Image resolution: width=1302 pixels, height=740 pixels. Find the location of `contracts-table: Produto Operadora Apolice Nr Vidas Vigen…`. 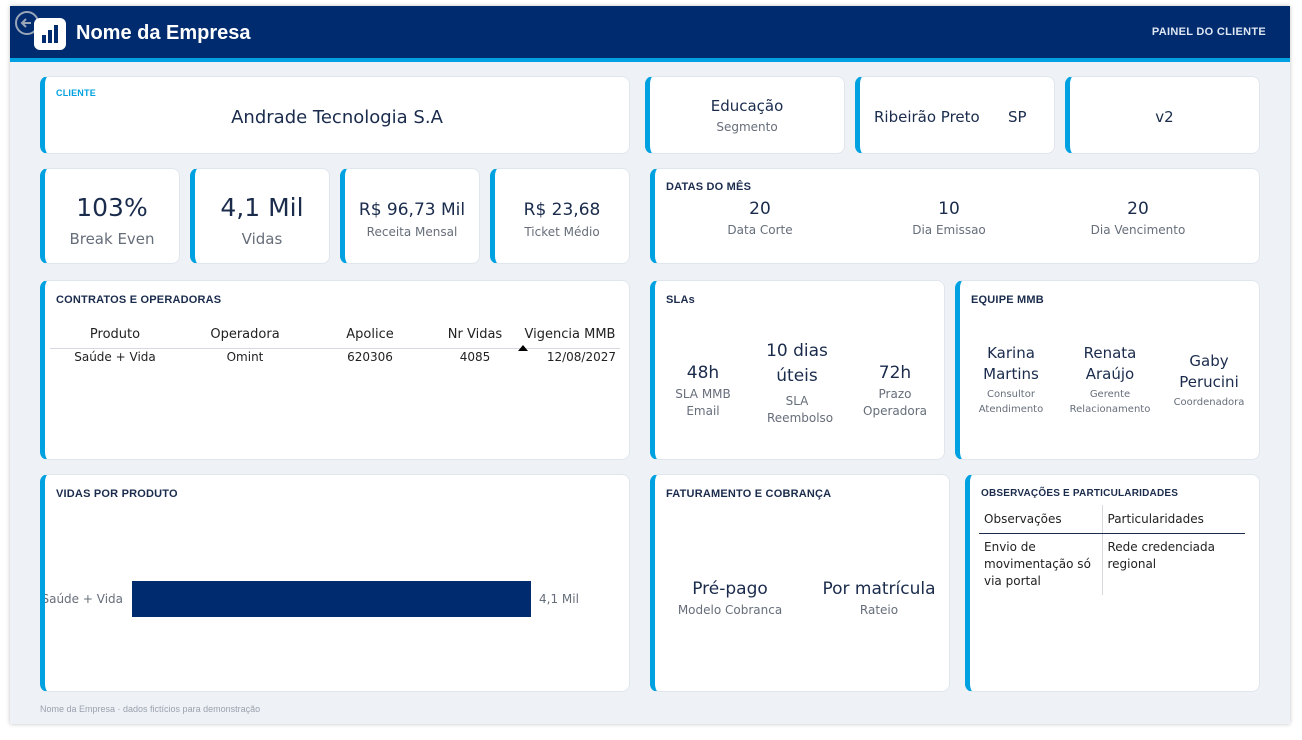

contracts-table: Produto Operadora Apolice Nr Vidas Vigen… is located at coordinates (335, 343).